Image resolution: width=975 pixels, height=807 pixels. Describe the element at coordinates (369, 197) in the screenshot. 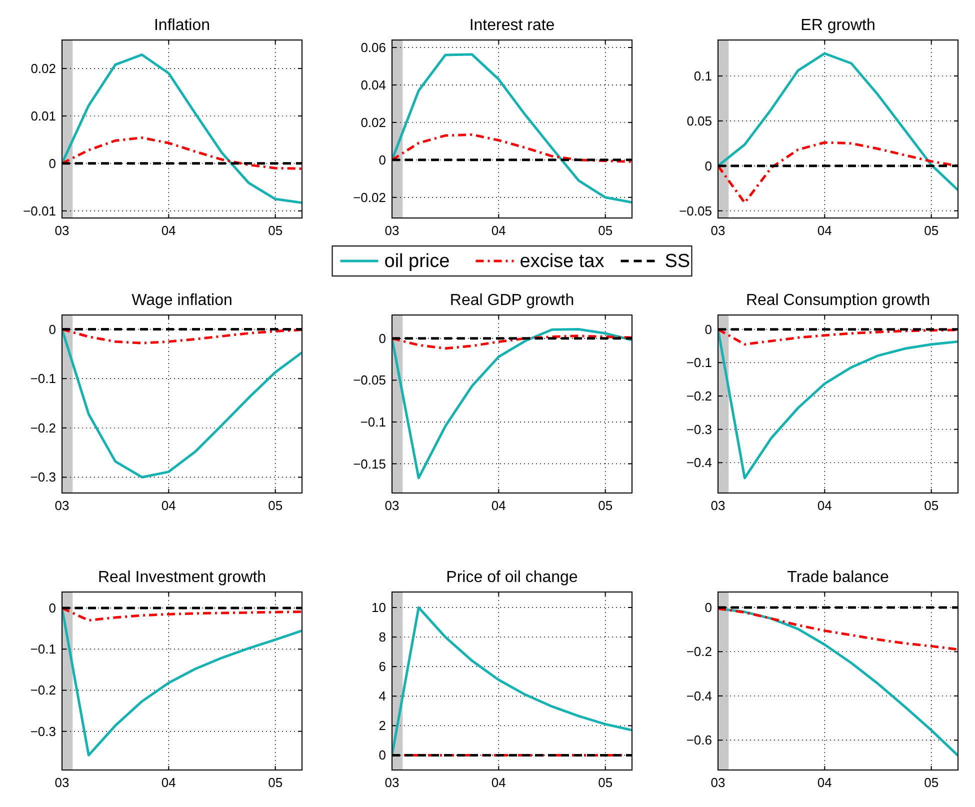

I see `y-tick-label: −0.02` at that location.